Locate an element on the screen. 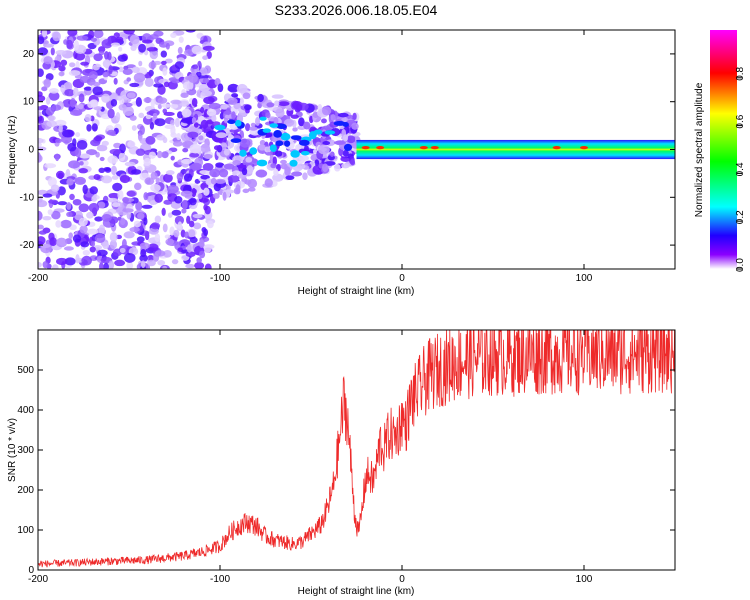  x-tick-label: 100 is located at coordinates (584, 278).